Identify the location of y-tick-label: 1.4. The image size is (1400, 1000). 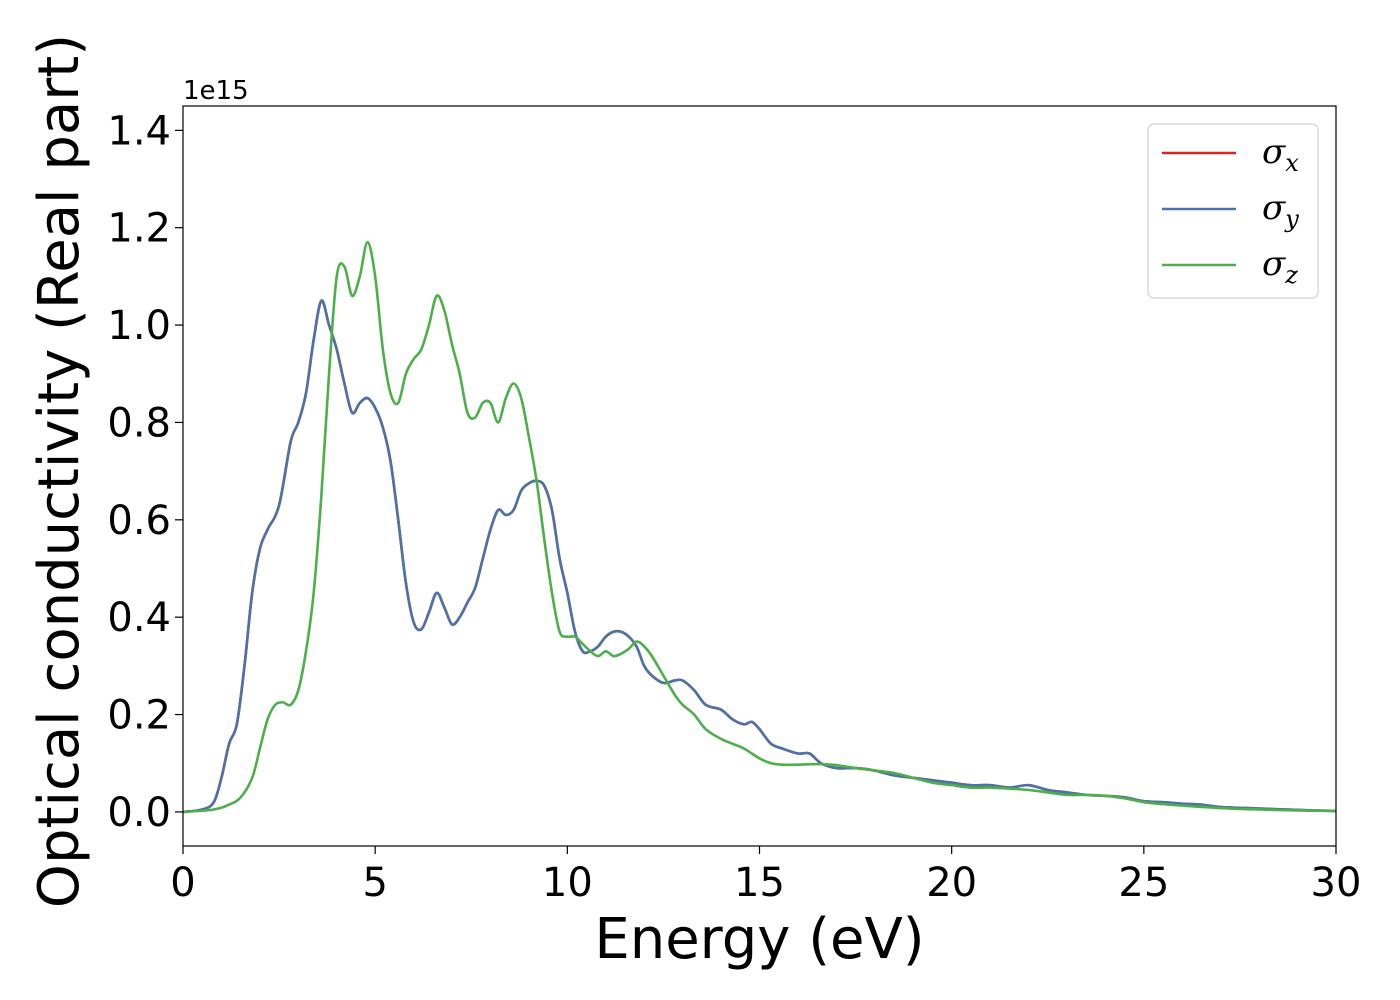
(139, 131).